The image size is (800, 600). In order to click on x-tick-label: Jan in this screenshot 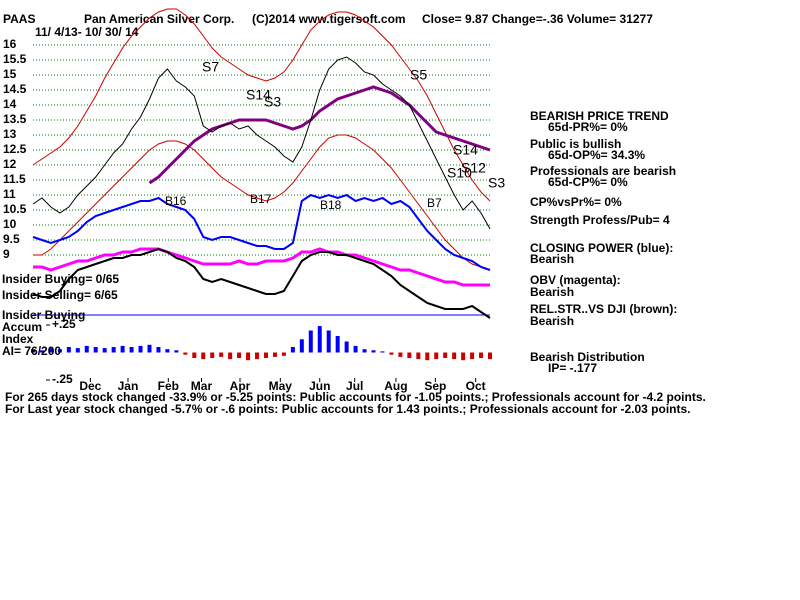, I will do `click(128, 386)`.